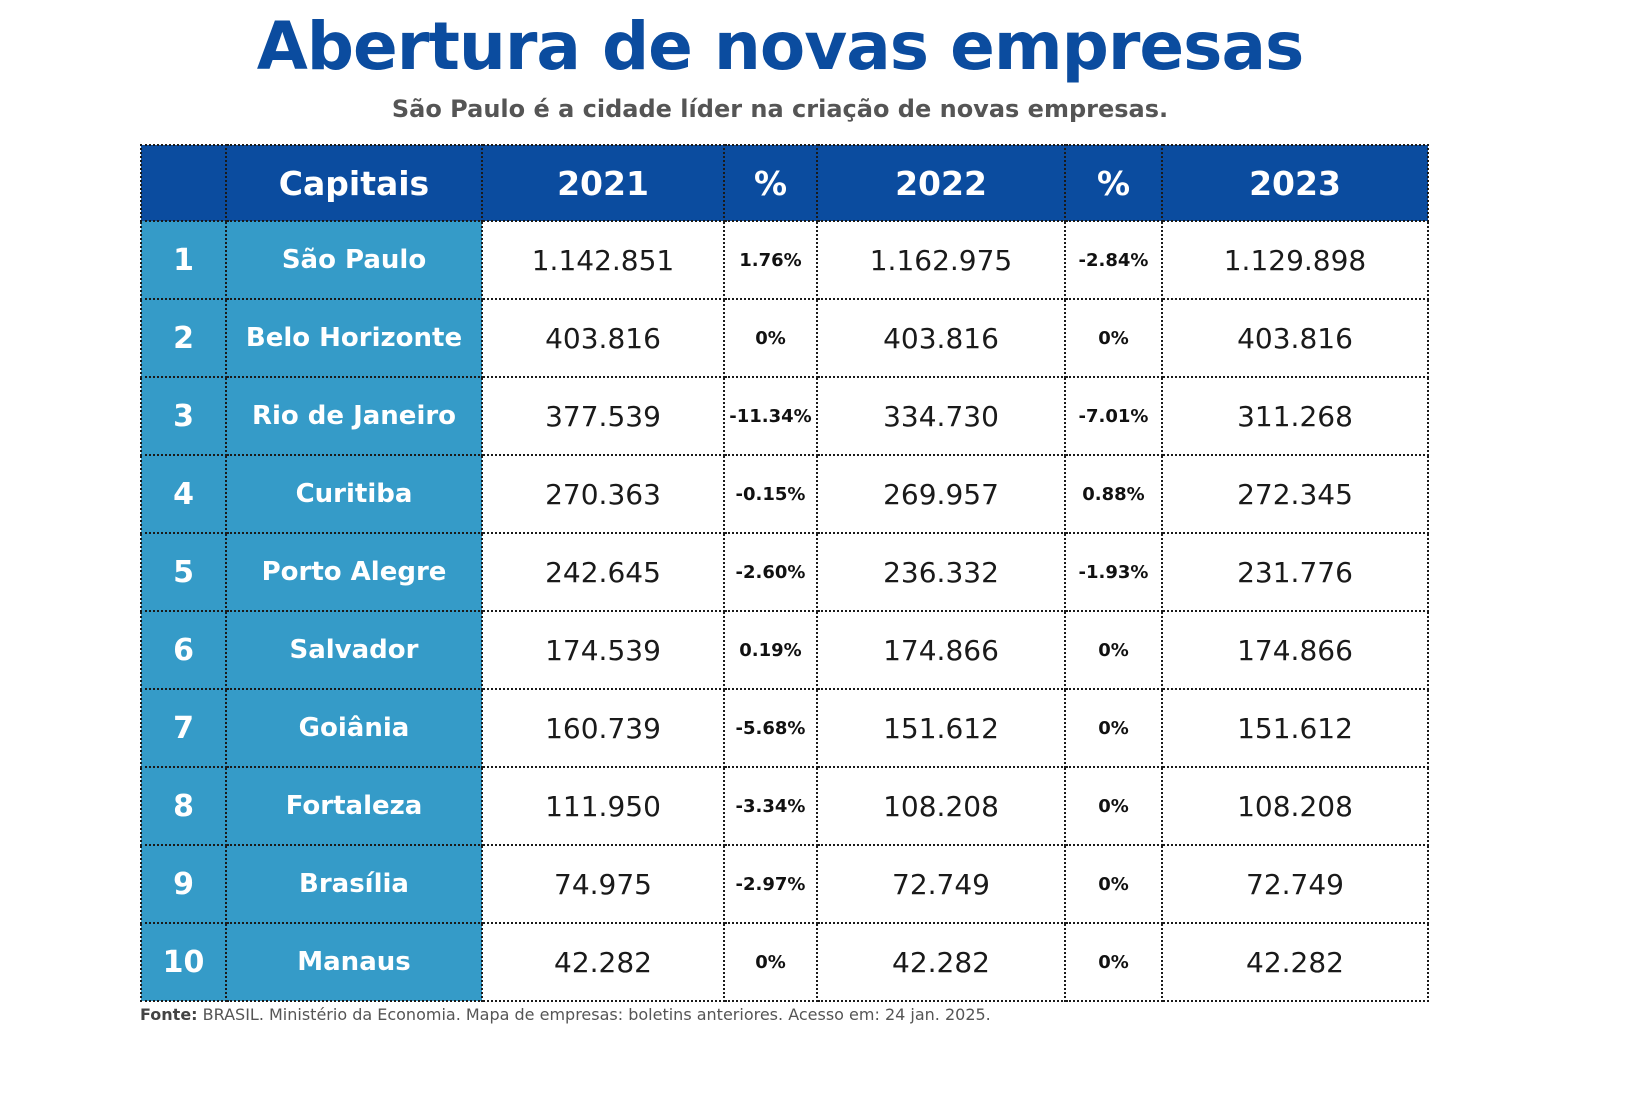 The height and width of the screenshot is (1100, 1650). I want to click on value-2023-cell: 72.749, so click(1295, 884).